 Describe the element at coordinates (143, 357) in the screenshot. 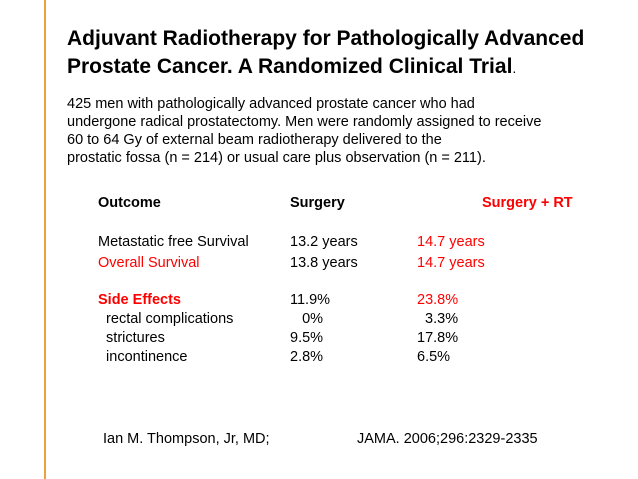

I see `outcome-incontinence: incontinence` at that location.